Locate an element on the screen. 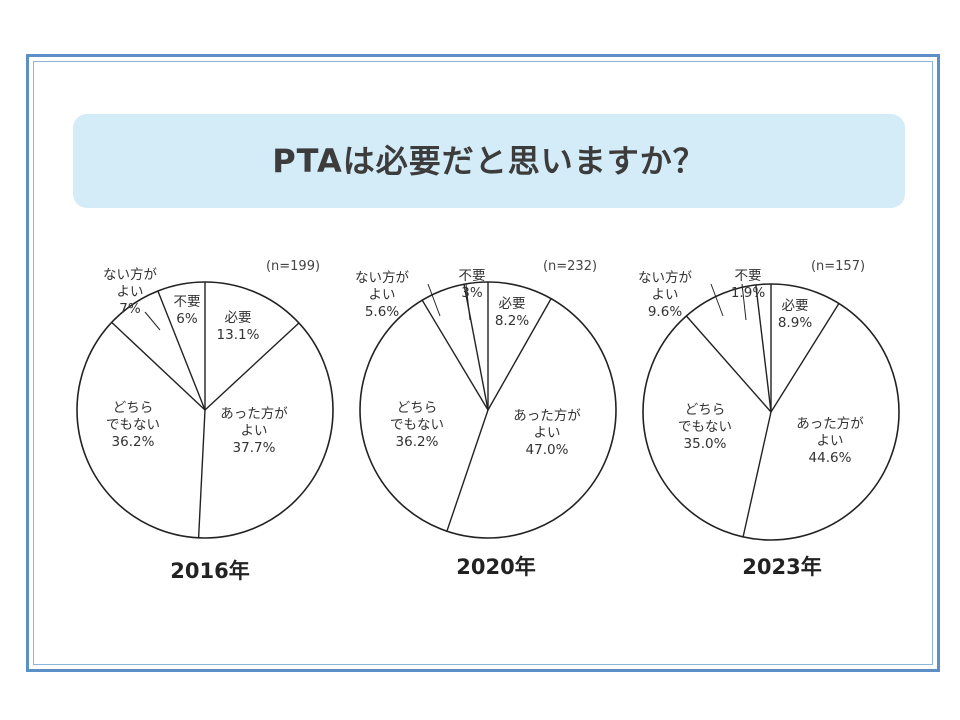 Image resolution: width=960 pixels, height=720 pixels. slice-value: 1.9% is located at coordinates (748, 293).